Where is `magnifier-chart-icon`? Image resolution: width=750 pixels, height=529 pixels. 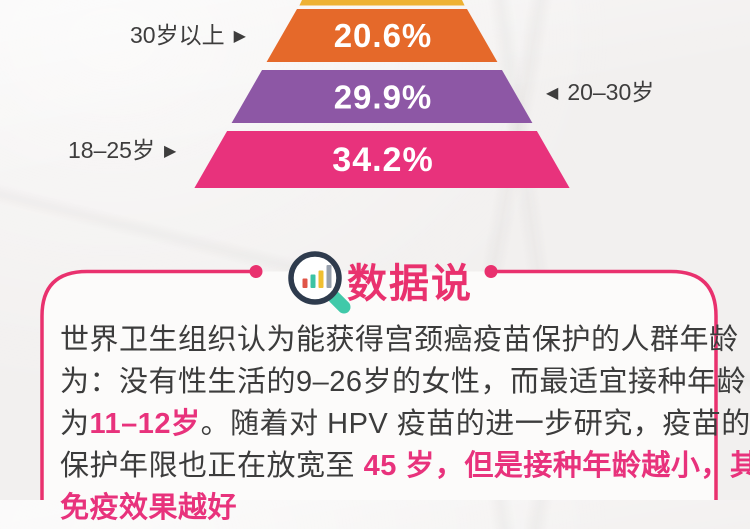
magnifier-chart-icon is located at coordinates (319, 282).